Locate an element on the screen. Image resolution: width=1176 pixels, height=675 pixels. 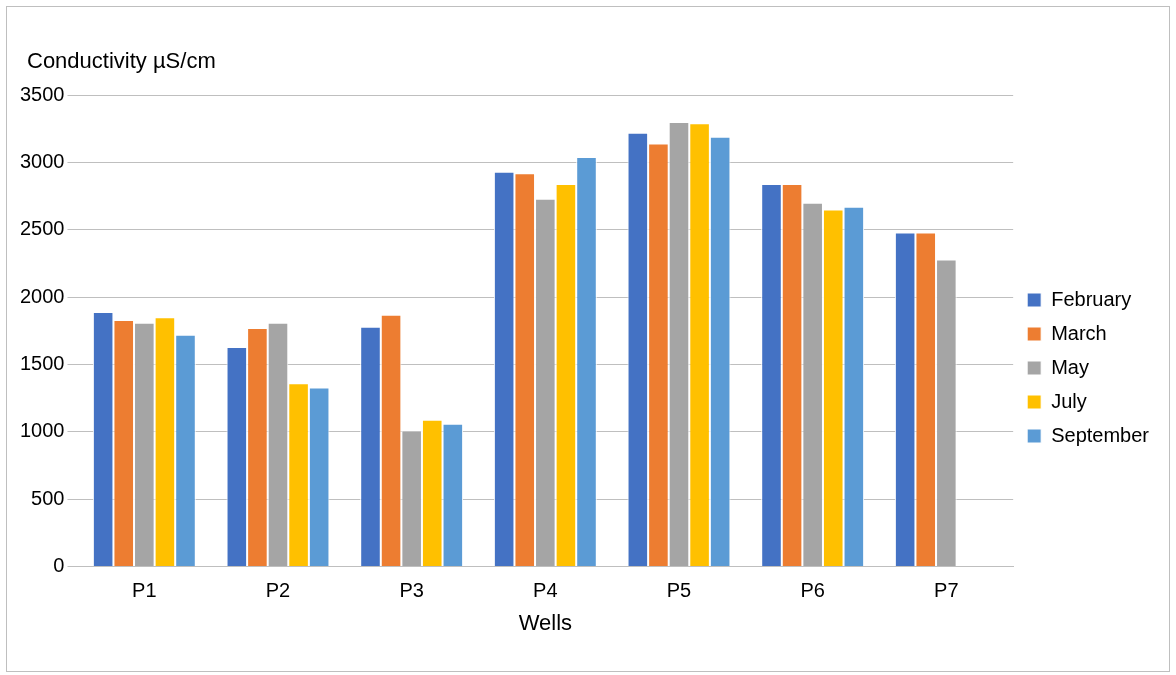
y-tick-label: 1500 is located at coordinates (42, 363).